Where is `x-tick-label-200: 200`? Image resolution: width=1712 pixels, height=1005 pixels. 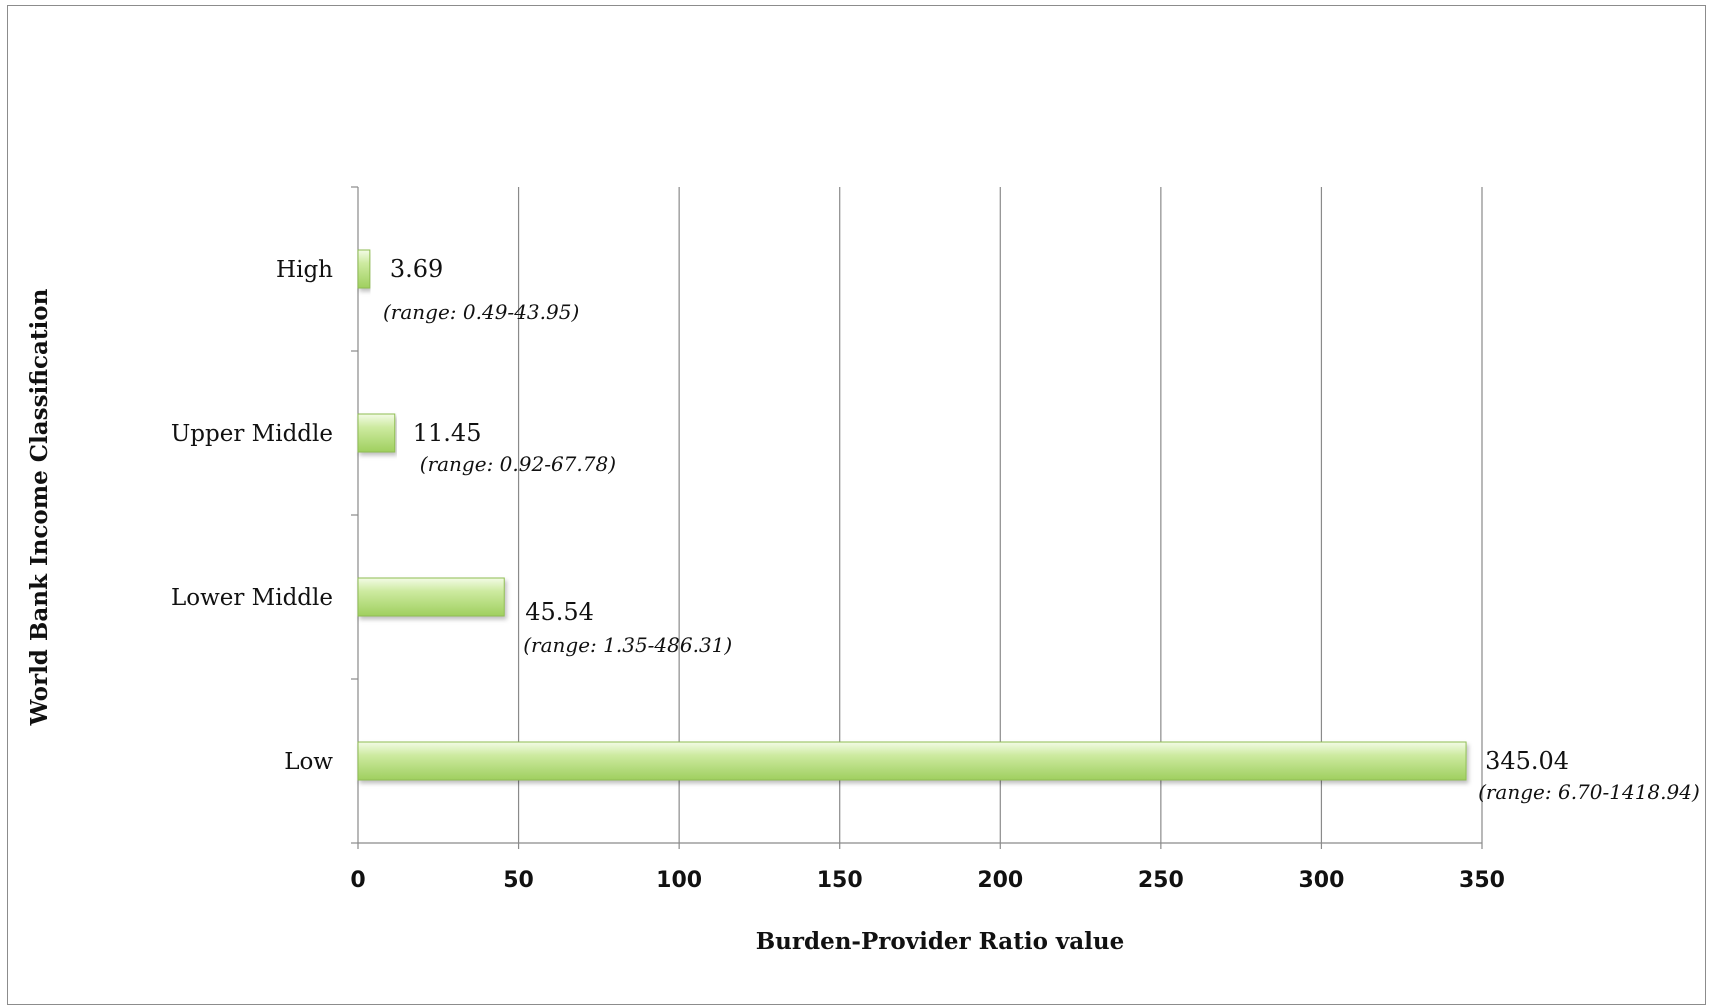 x-tick-label-200: 200 is located at coordinates (1000, 880).